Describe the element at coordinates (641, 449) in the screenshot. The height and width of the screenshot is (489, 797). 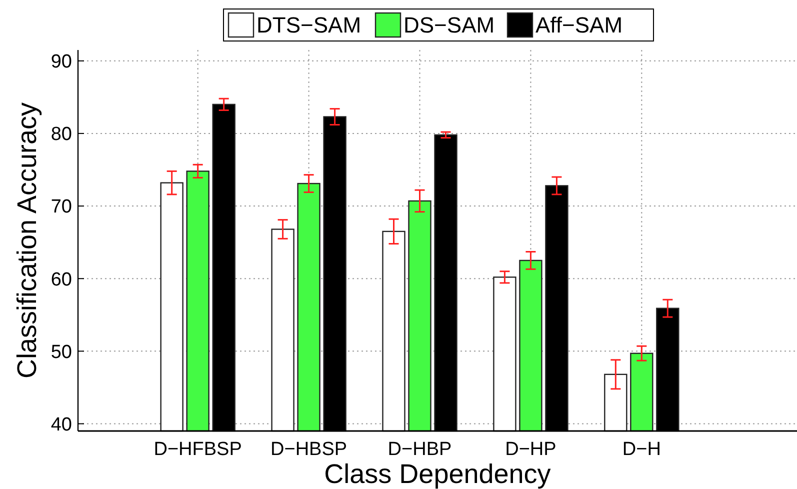
I see `x-tick-label: D−H` at that location.